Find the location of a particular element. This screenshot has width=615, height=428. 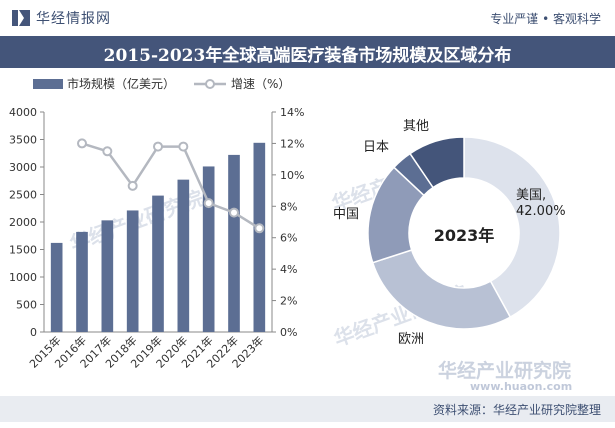

left-tick-label: 2500 is located at coordinates (23, 195).